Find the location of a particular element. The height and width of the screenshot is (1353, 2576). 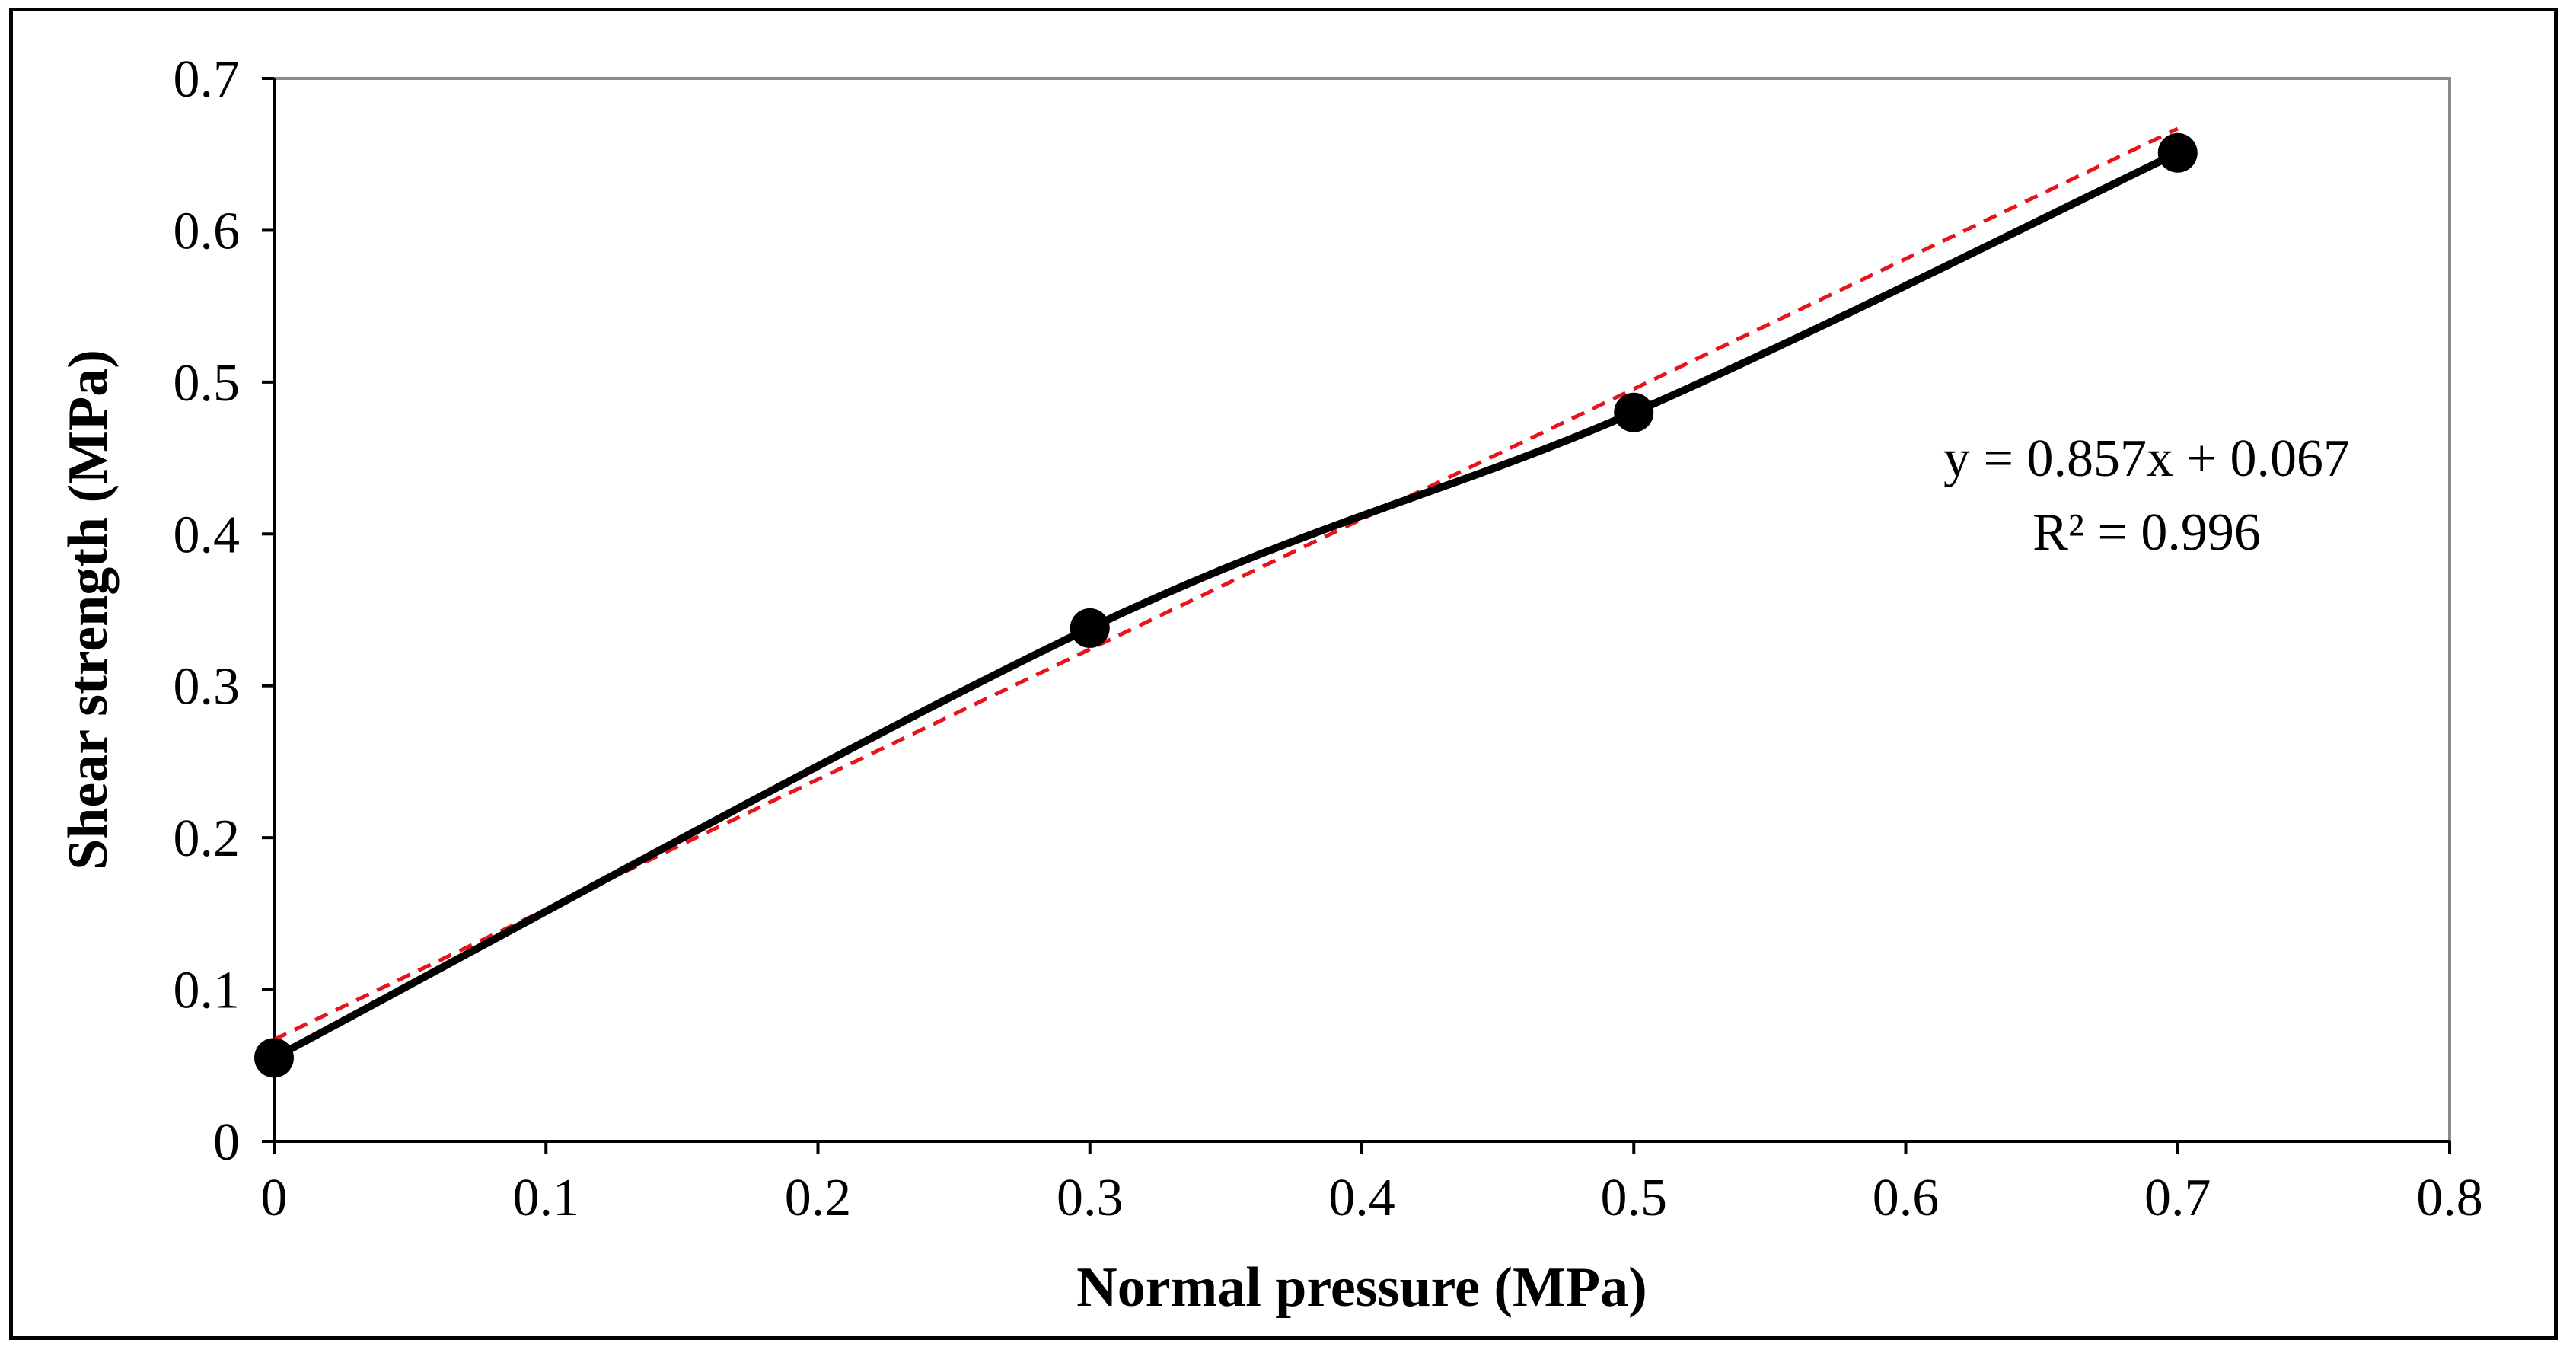

y-tick-label: 0.1 is located at coordinates (207, 991).